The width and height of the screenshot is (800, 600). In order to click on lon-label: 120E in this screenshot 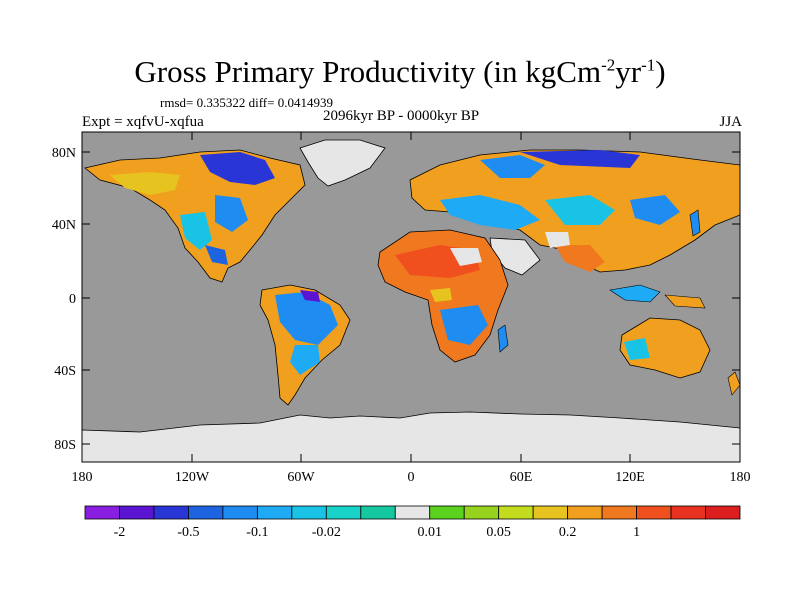, I will do `click(630, 477)`.